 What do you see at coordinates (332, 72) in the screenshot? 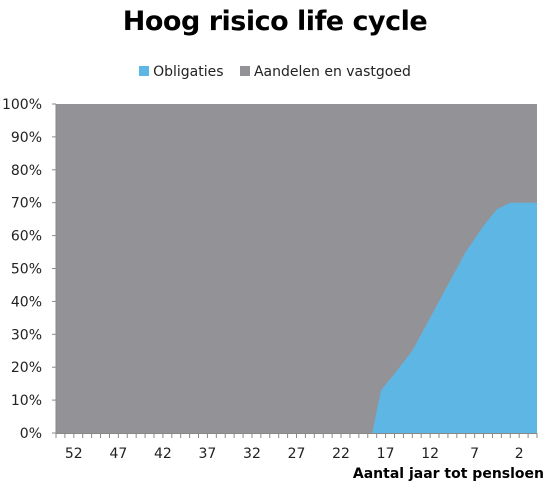
I see `legend-label-aandelen: Aandelen en vastgoed` at bounding box center [332, 72].